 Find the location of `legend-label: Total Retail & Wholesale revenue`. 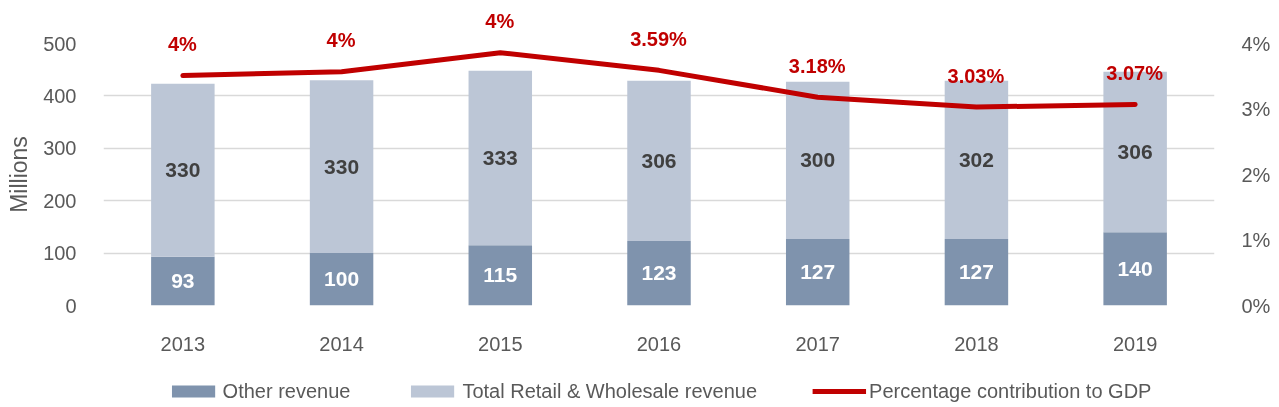

legend-label: Total Retail & Wholesale revenue is located at coordinates (610, 391).